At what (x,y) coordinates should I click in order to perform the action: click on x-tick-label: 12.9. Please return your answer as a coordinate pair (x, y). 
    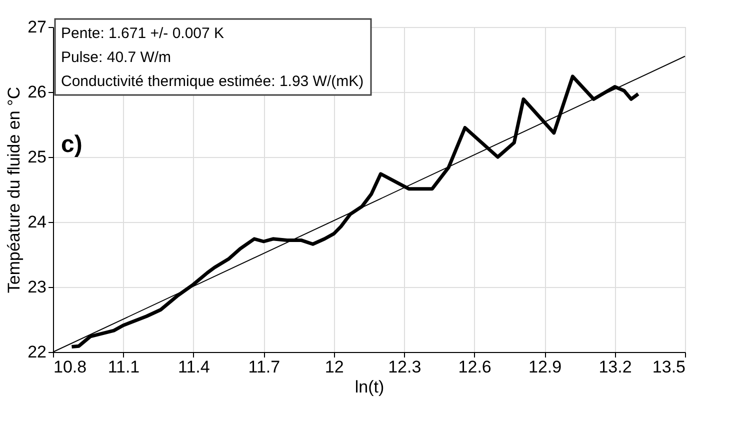
    Looking at the image, I should click on (545, 367).